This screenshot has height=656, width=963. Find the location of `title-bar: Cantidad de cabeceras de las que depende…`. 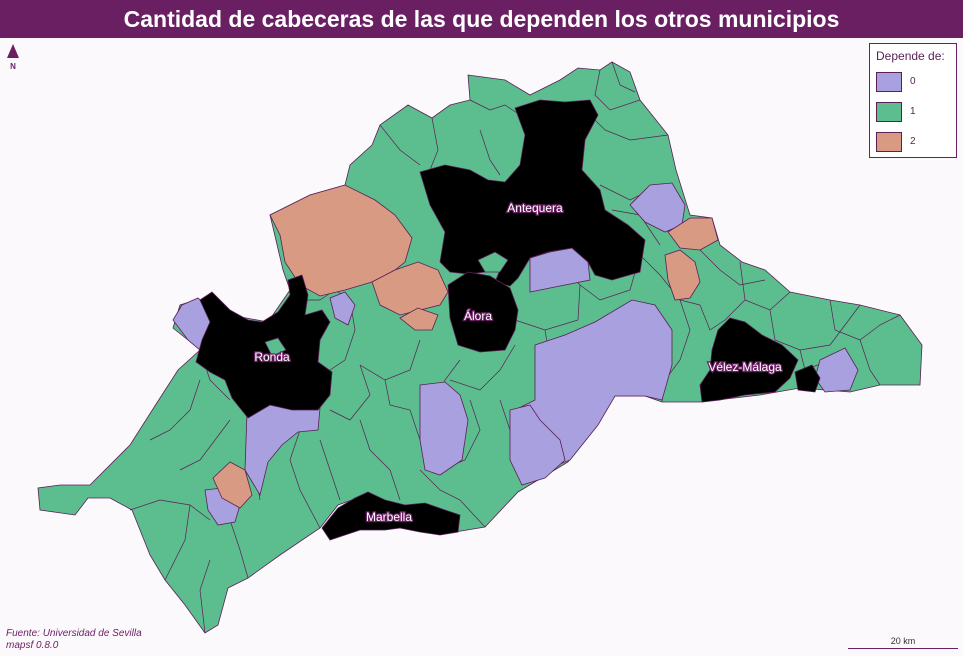

title-bar: Cantidad de cabeceras de las que depende… is located at coordinates (481, 19).